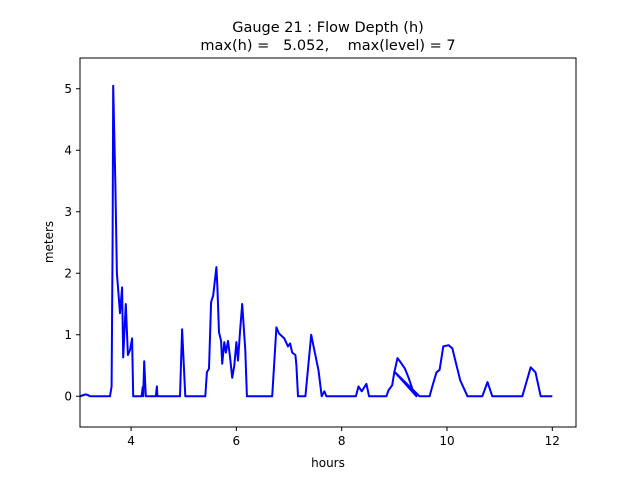 This screenshot has width=640, height=480. What do you see at coordinates (68, 212) in the screenshot?
I see `y-tick-label: 3` at bounding box center [68, 212].